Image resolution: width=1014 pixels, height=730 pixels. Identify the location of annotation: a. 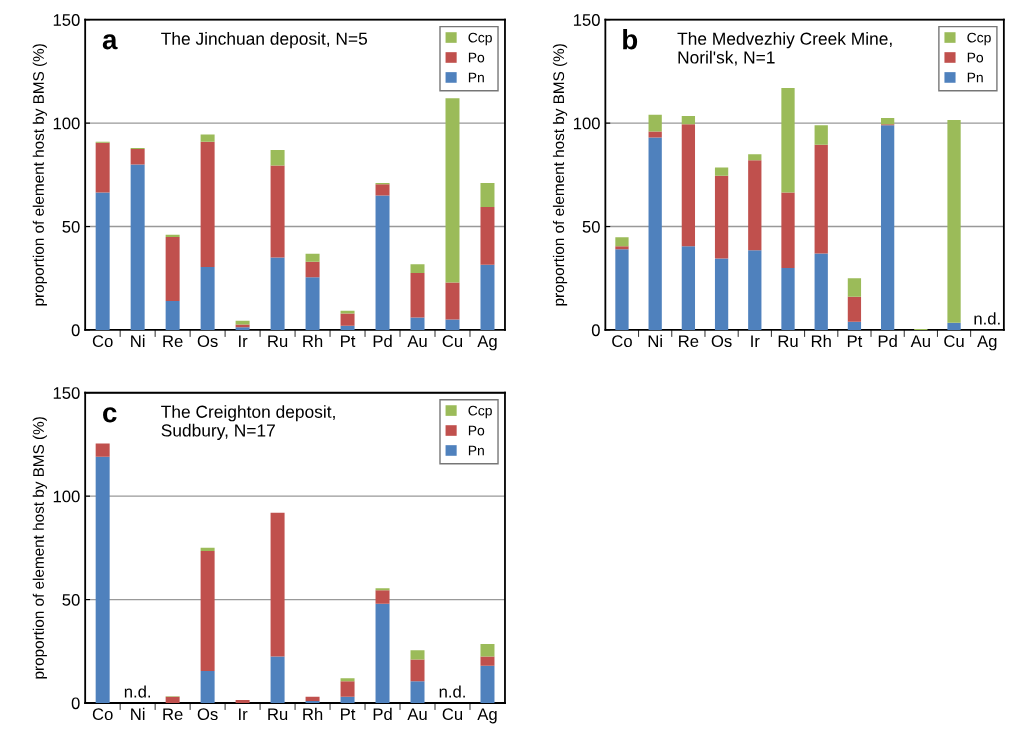
(110, 42).